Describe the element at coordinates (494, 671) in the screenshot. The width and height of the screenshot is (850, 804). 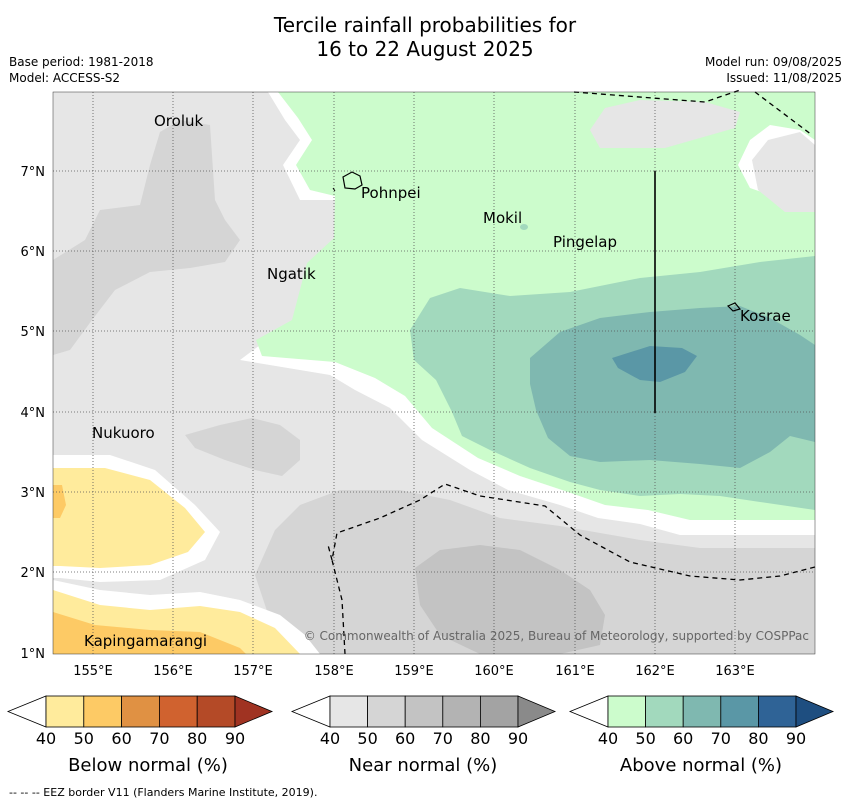
I see `lon-label-160: 160°E` at that location.